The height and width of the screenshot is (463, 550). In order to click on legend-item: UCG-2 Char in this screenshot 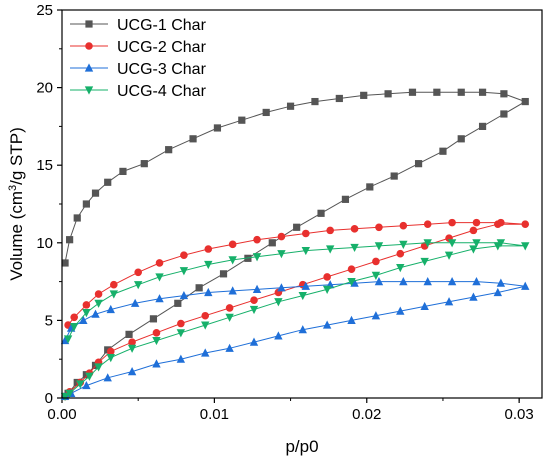, I will do `click(138, 47)`.